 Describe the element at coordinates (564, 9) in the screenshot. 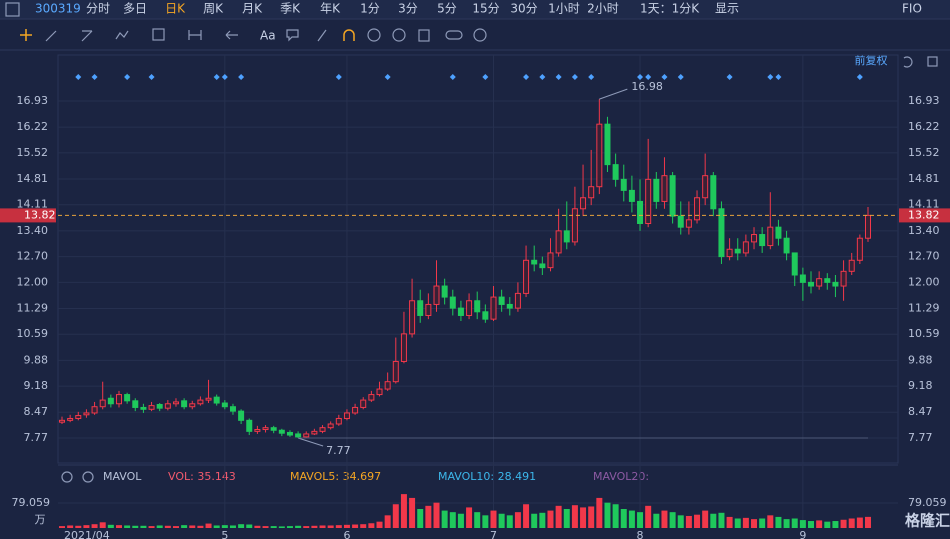

I see `period-tab: 1小时` at that location.